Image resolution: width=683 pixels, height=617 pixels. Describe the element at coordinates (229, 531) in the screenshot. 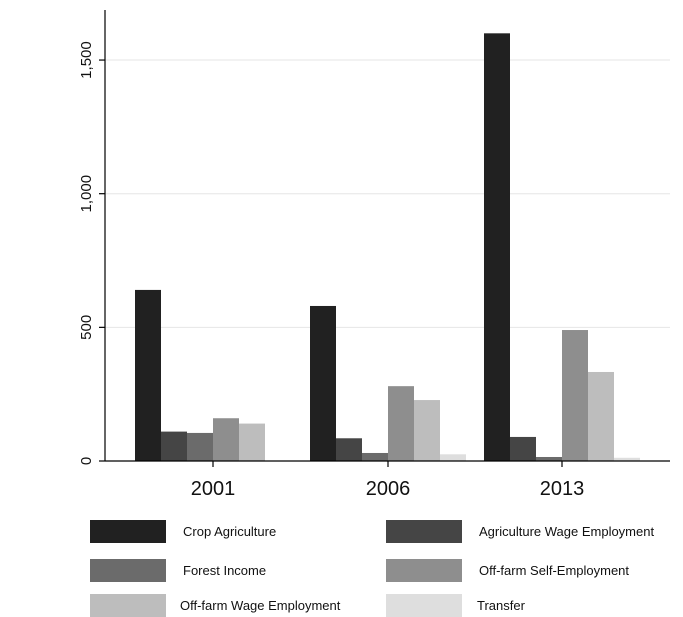

I see `legend-label: Crop Agriculture` at that location.